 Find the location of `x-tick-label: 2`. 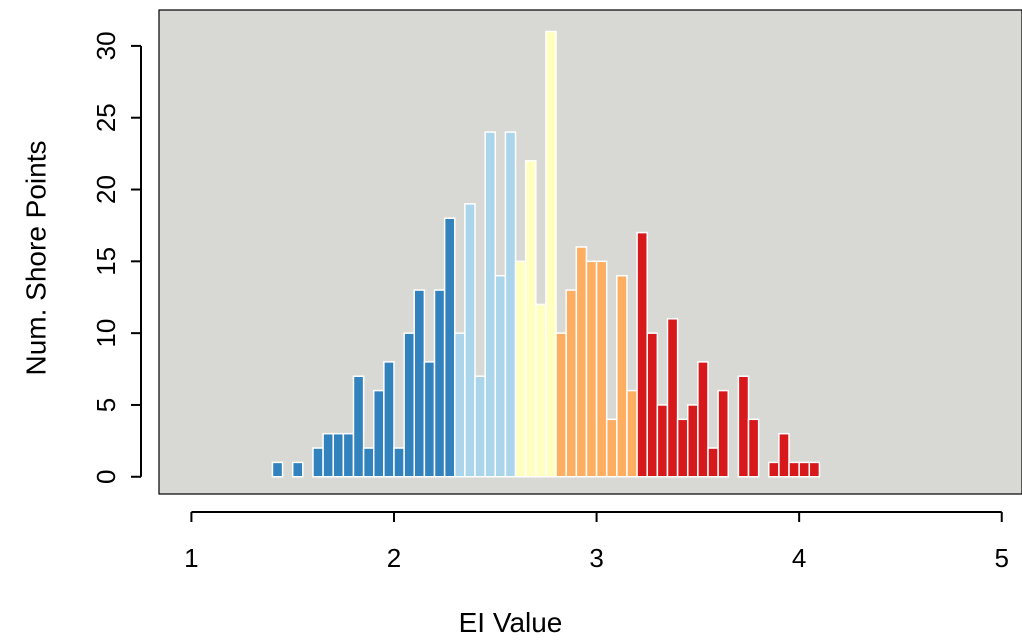

x-tick-label: 2 is located at coordinates (394, 558).